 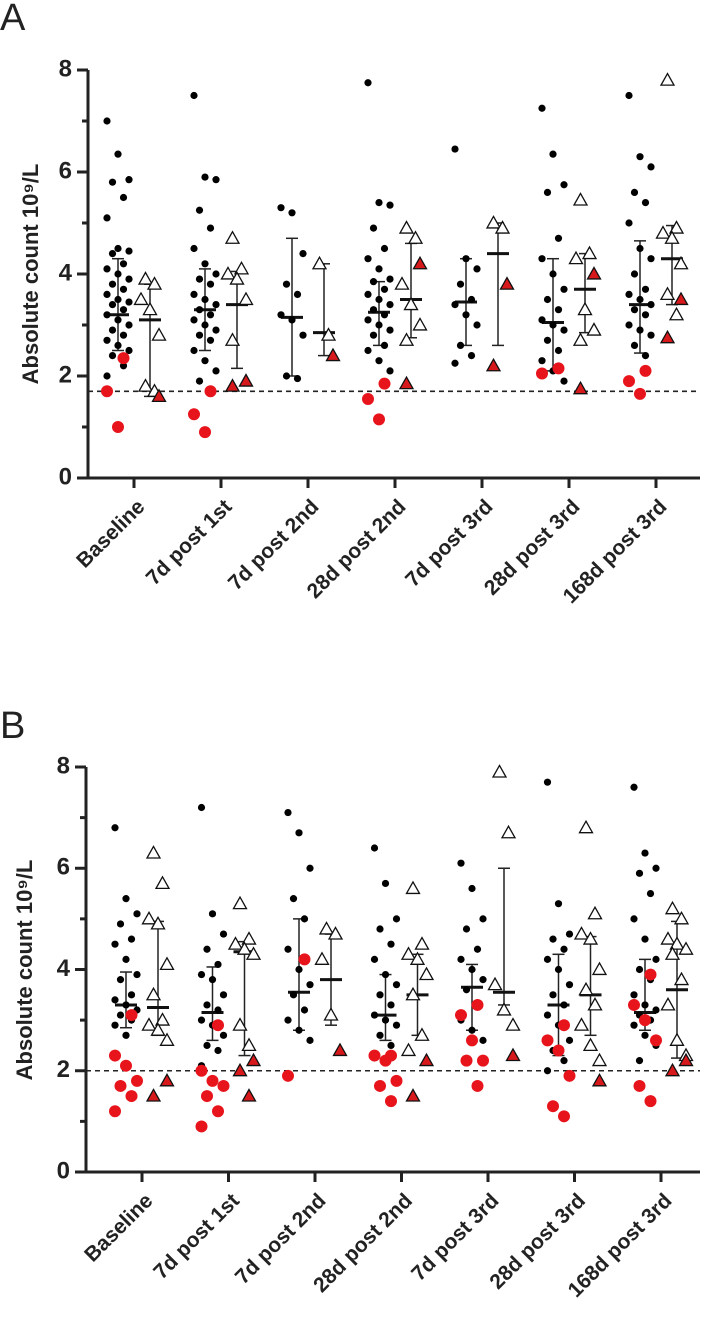 I want to click on x-tick-label: 7d post 1st, so click(x=196, y=1236).